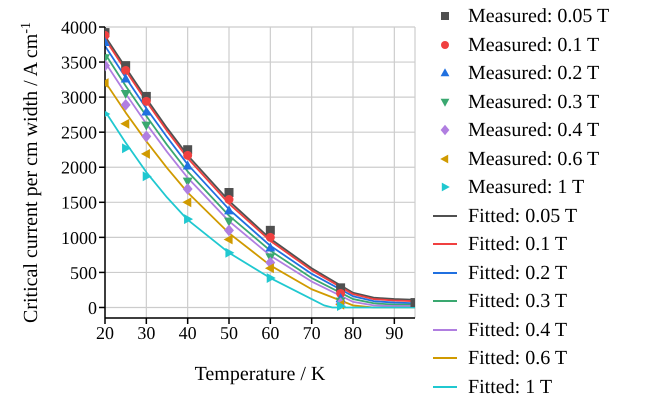  I want to click on legend-label: Measured: 0.2 T, so click(534, 73).